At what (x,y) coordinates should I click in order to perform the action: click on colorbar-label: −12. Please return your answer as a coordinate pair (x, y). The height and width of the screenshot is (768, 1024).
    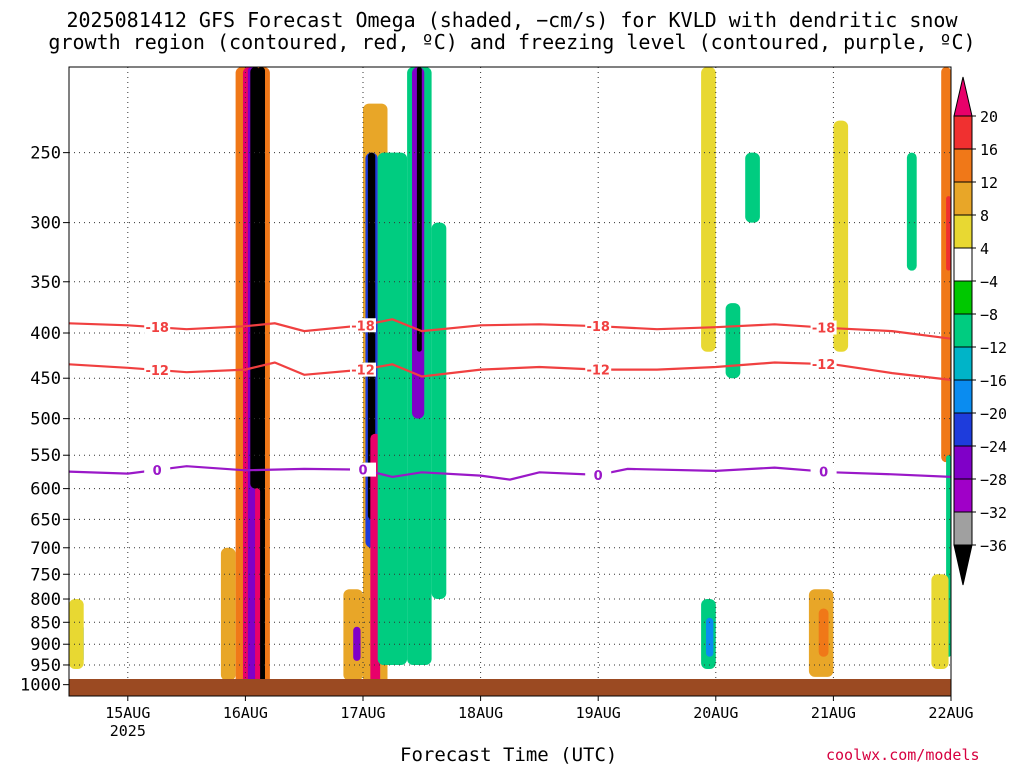
    Looking at the image, I should click on (993, 348).